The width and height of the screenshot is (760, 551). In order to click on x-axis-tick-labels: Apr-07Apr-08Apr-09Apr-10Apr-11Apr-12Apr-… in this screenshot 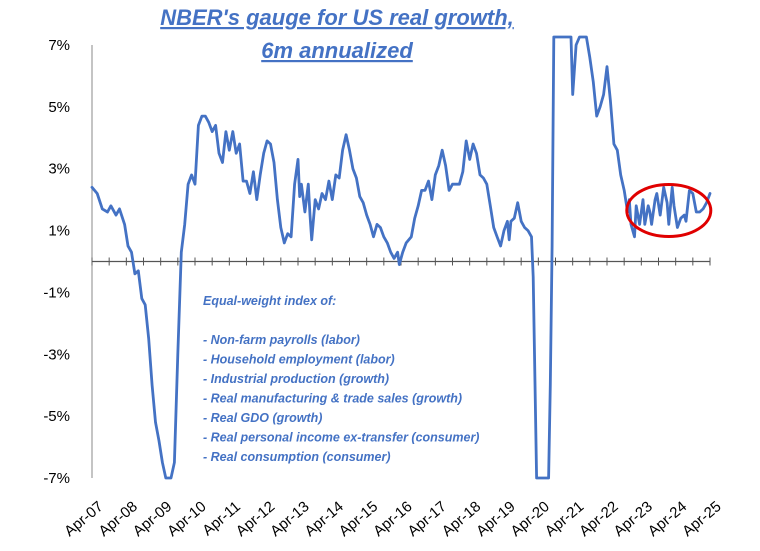, I will do `click(392, 519)`.